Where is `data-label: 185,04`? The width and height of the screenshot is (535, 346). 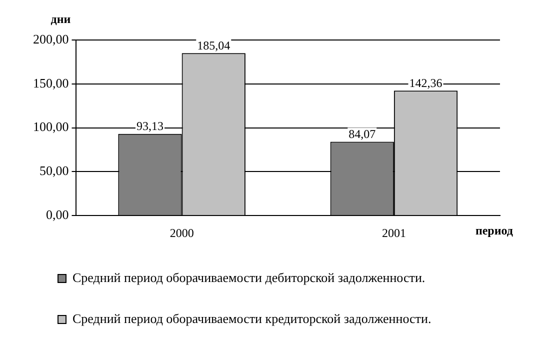 data-label: 185,04 is located at coordinates (213, 45).